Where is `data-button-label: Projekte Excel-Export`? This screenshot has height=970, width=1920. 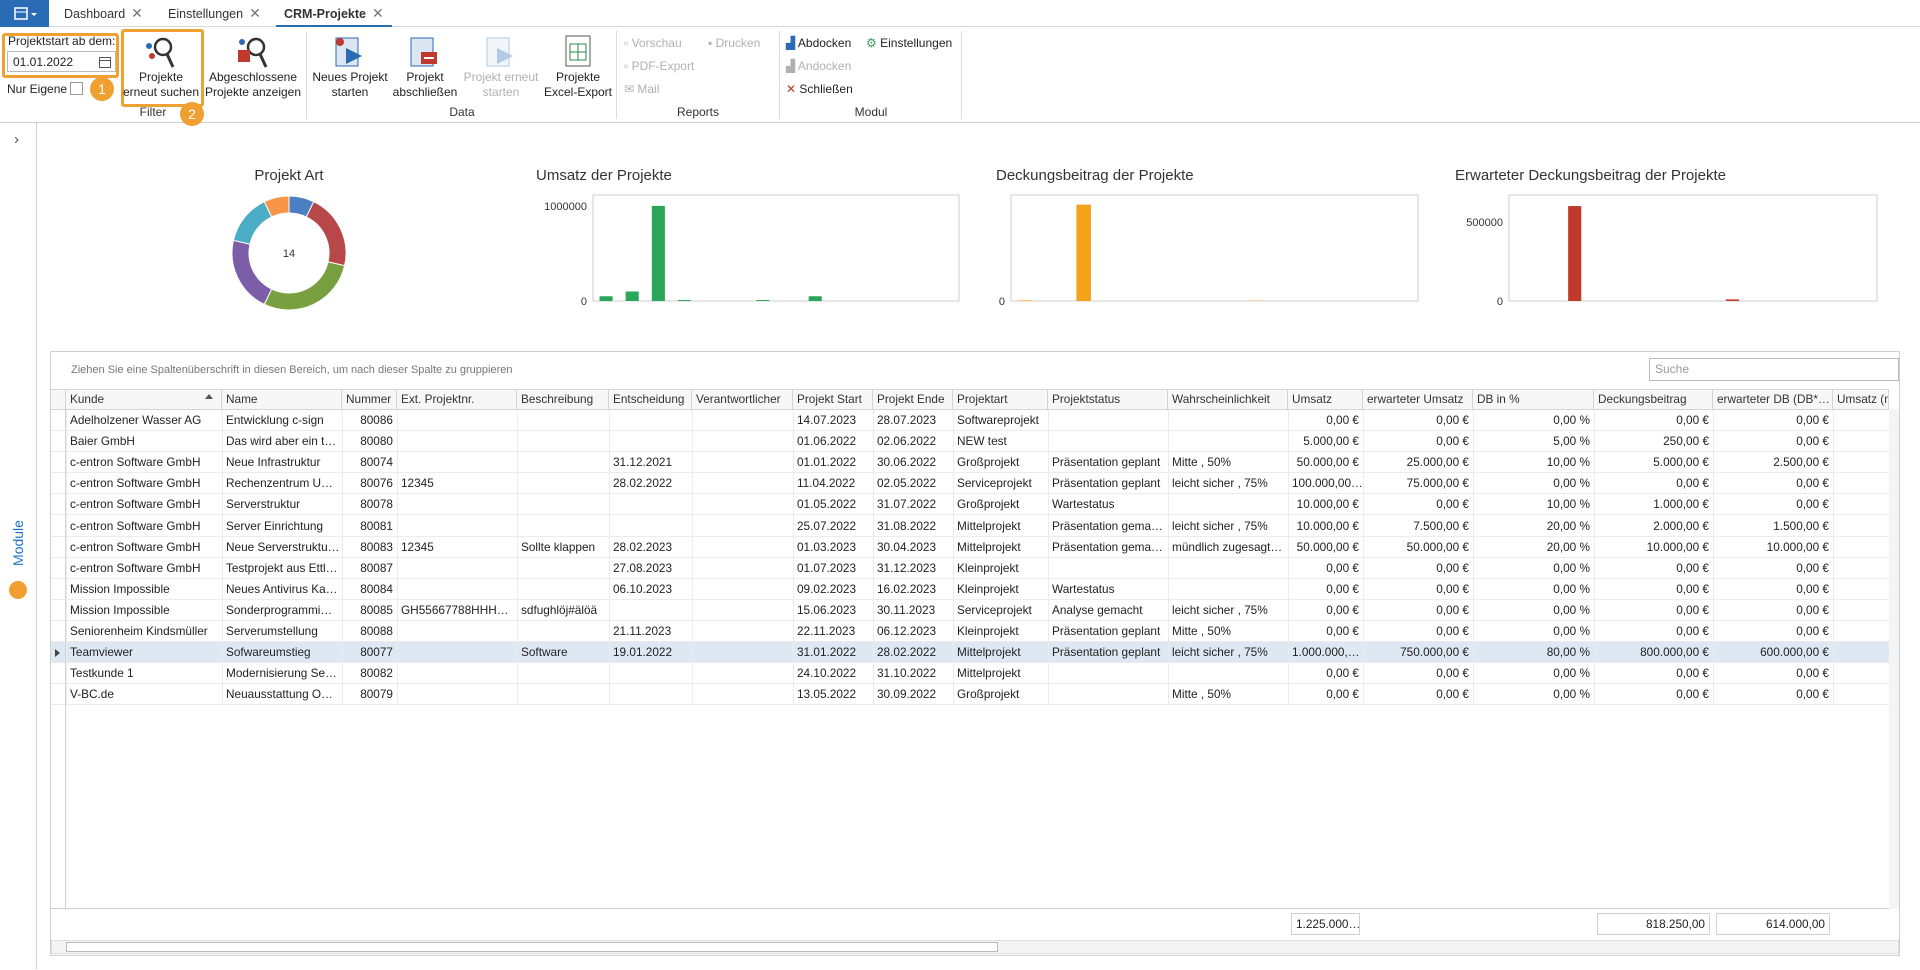 data-button-label: Projekte Excel-Export is located at coordinates (578, 85).